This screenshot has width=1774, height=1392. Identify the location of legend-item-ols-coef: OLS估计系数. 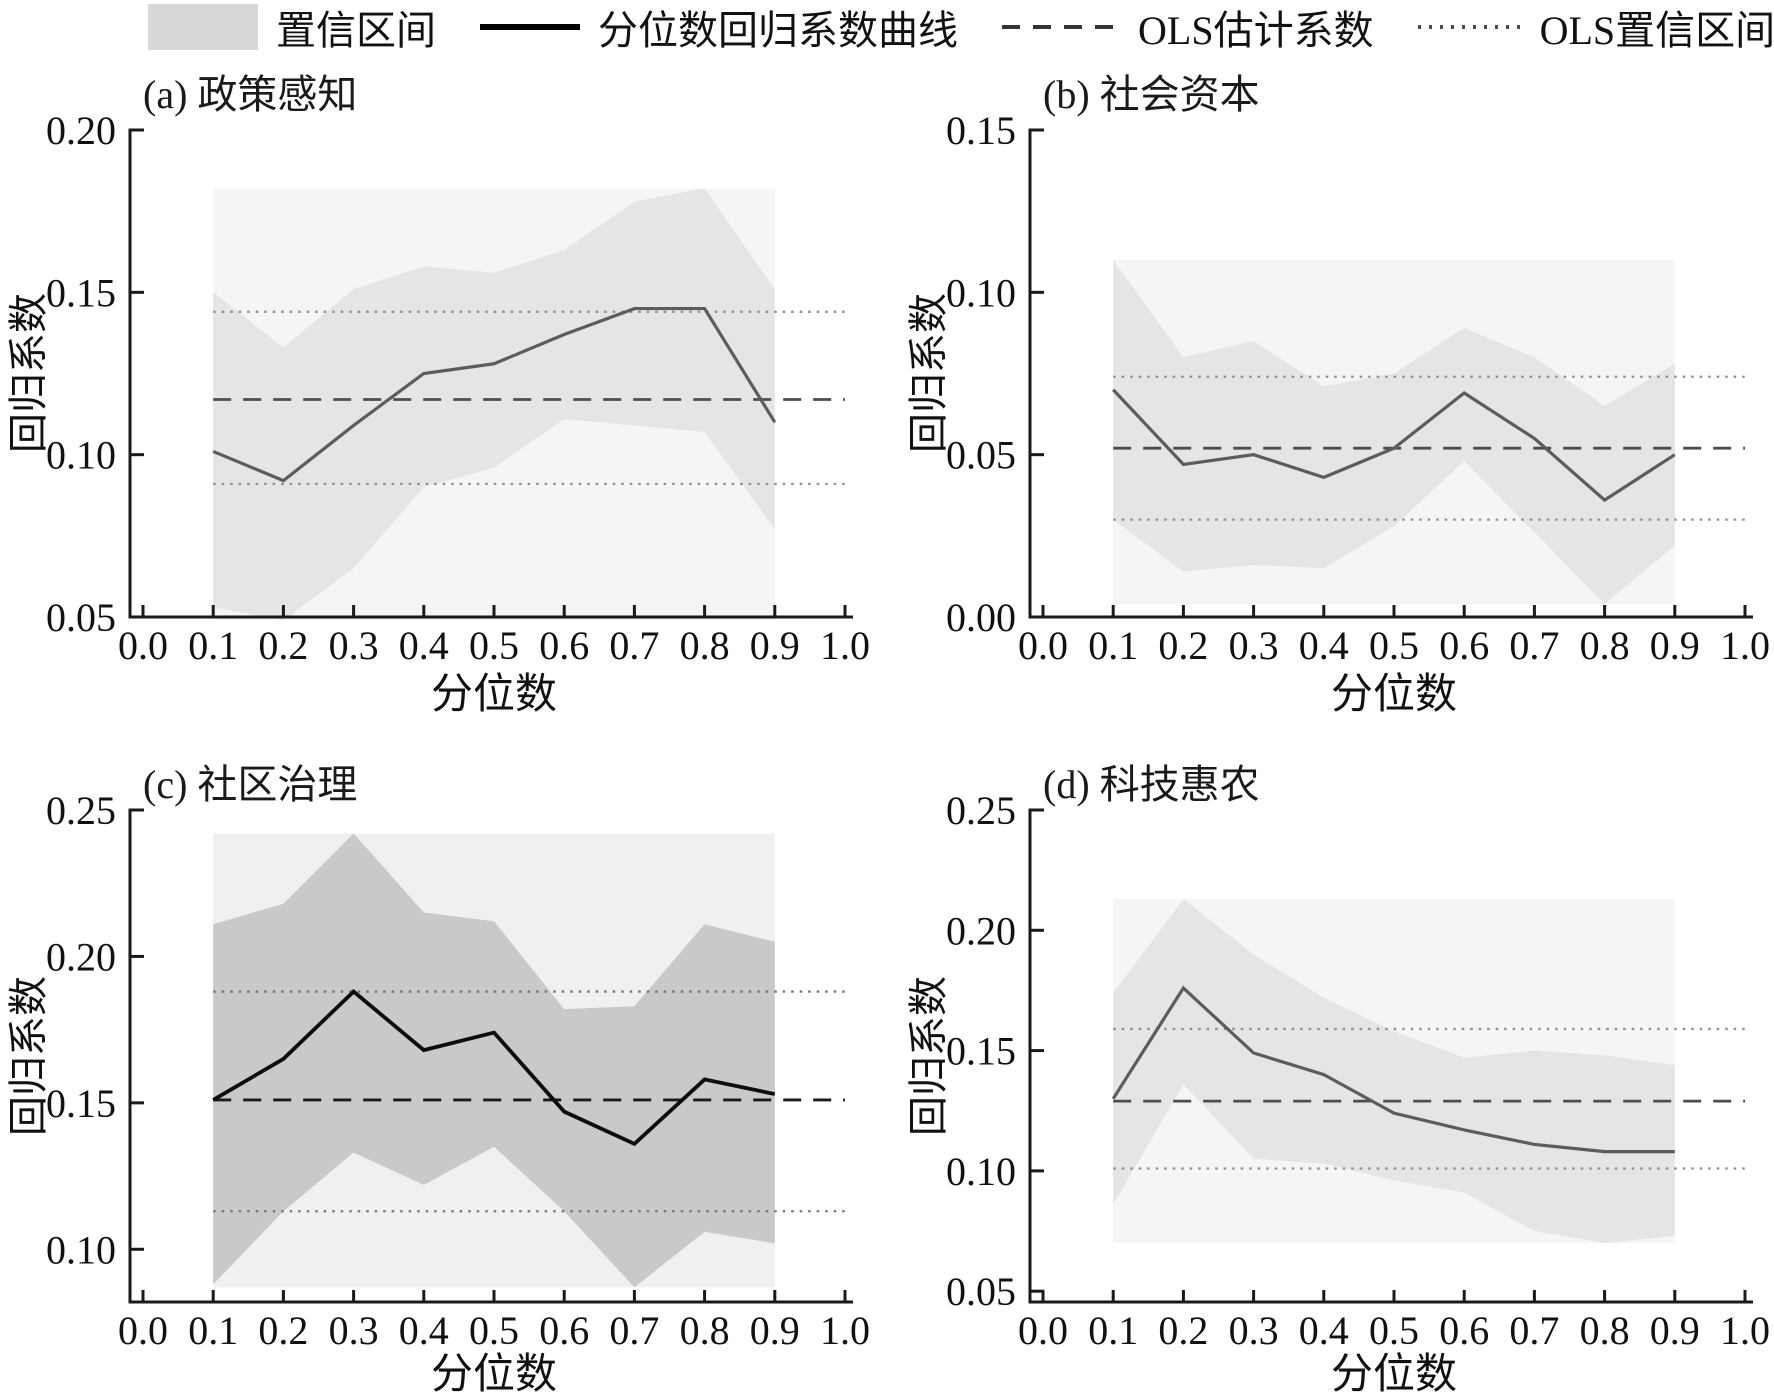
(1188, 28).